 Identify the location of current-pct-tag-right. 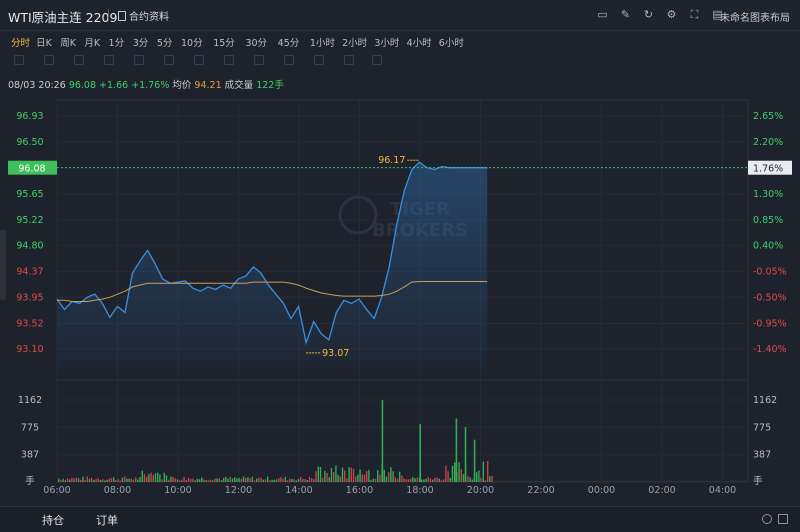
(770, 167).